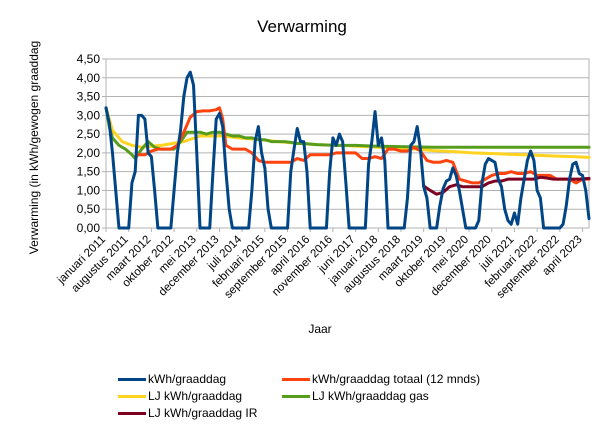 The width and height of the screenshot is (604, 427). Describe the element at coordinates (195, 396) in the screenshot. I see `legend-label: LJ kWh/graaddag` at that location.